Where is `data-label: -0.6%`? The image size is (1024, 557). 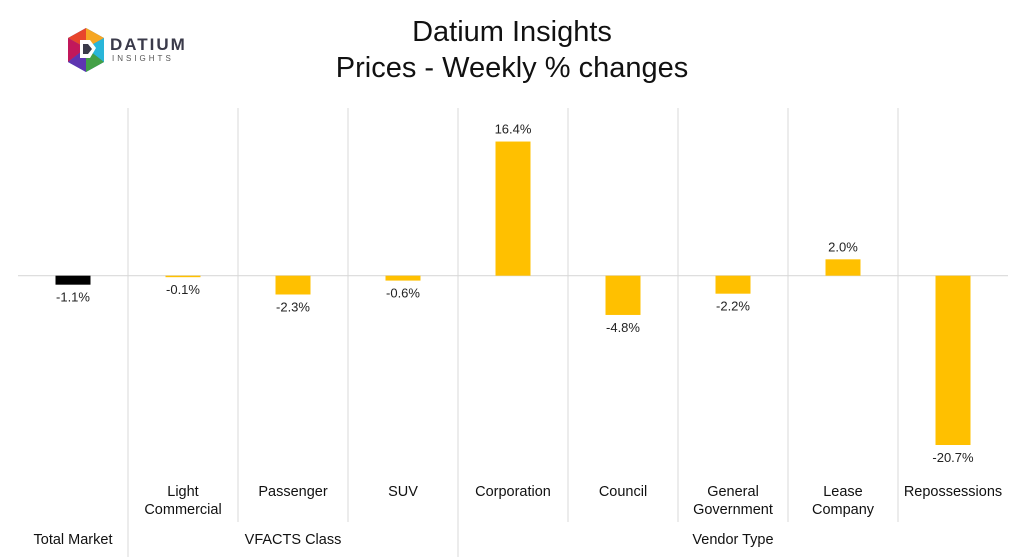 data-label: -0.6% is located at coordinates (403, 293).